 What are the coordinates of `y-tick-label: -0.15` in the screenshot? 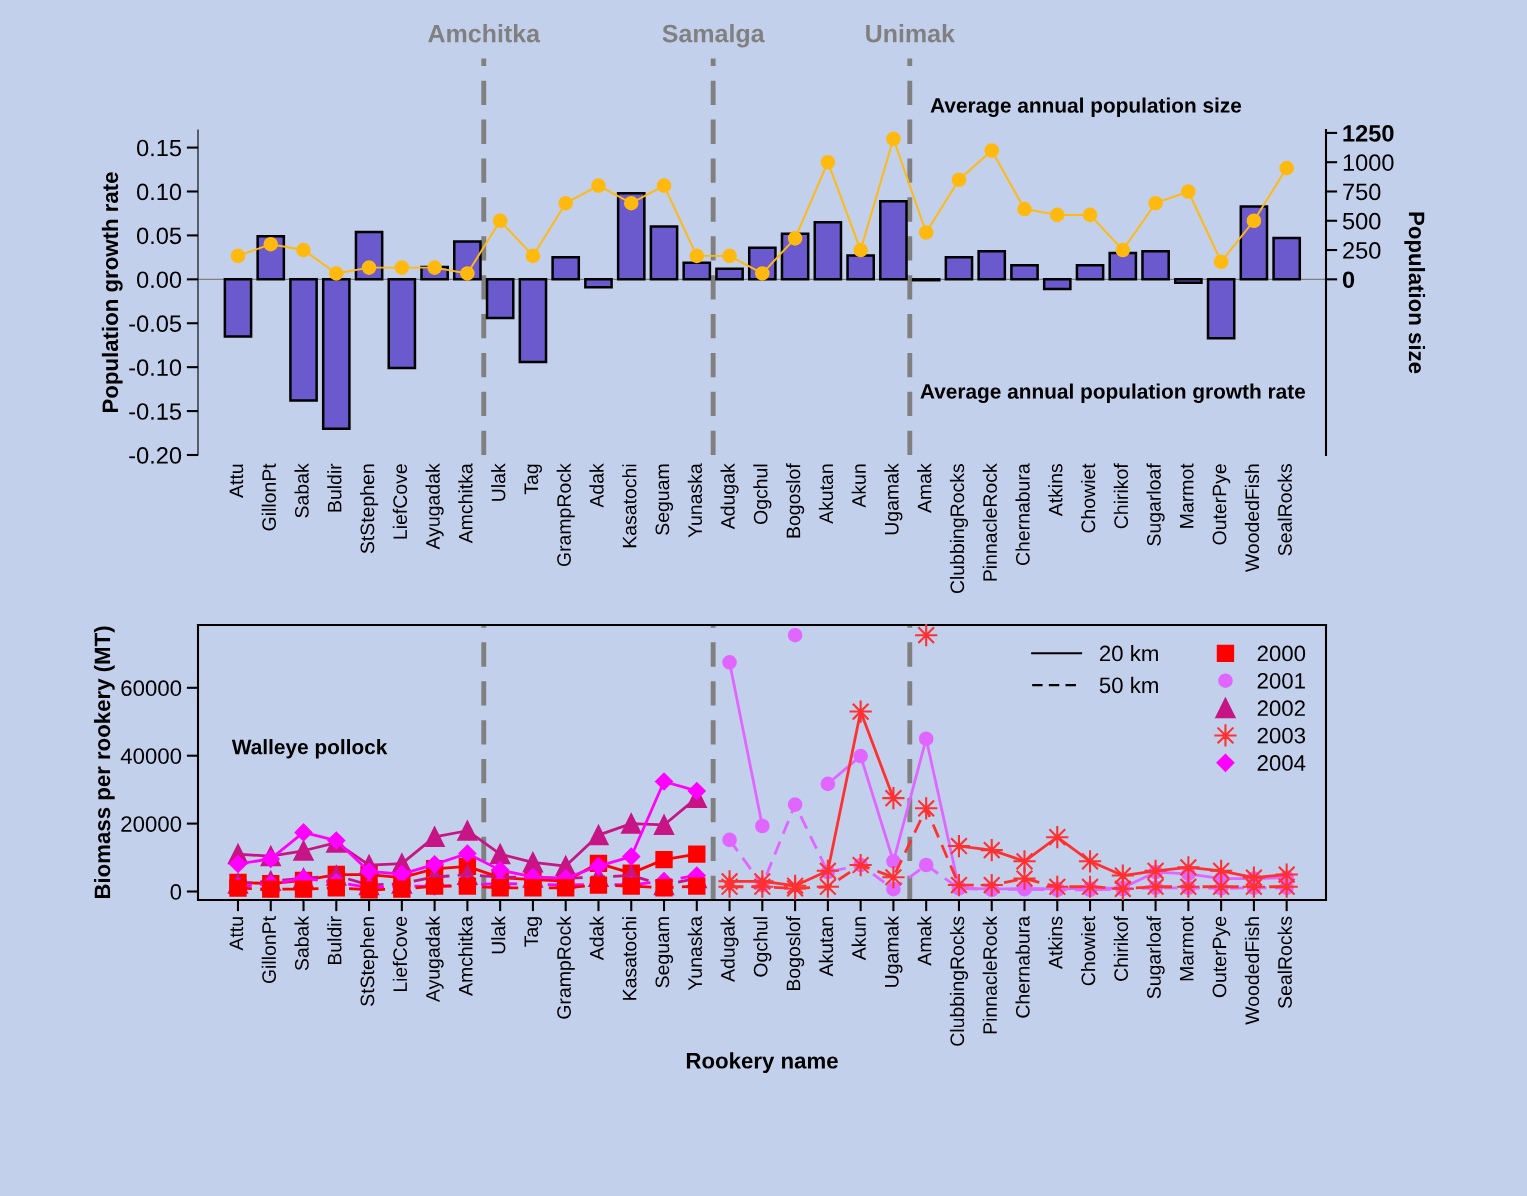 It's located at (155, 411).